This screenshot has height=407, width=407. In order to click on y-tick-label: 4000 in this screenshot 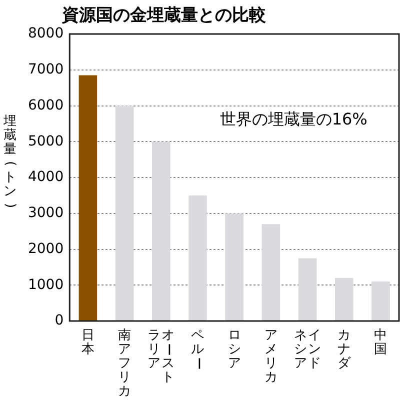, I will do `click(46, 177)`.